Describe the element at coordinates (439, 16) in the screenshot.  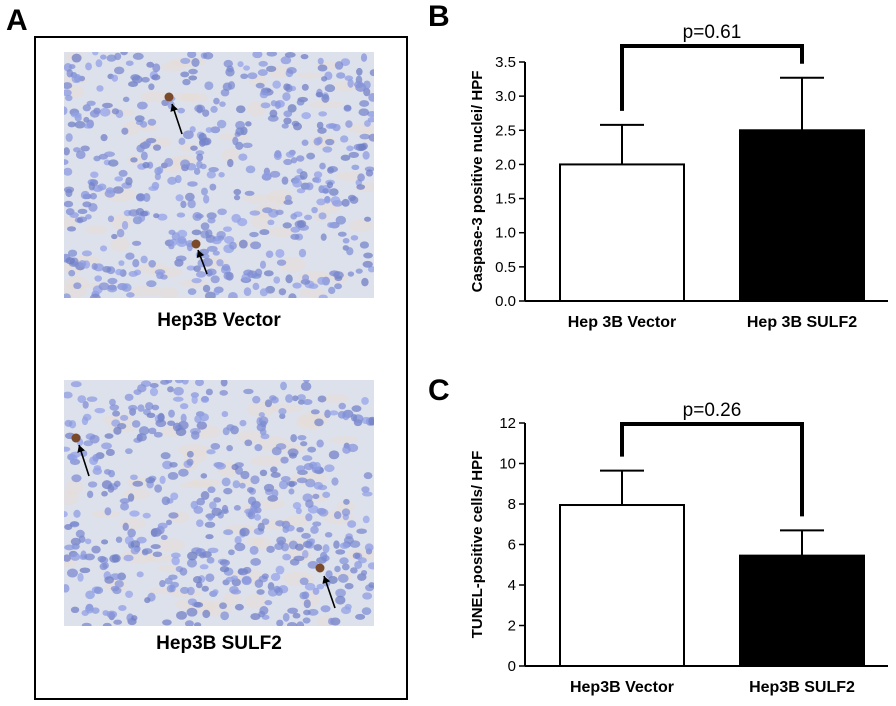
I see `panel-label-b: B` at that location.